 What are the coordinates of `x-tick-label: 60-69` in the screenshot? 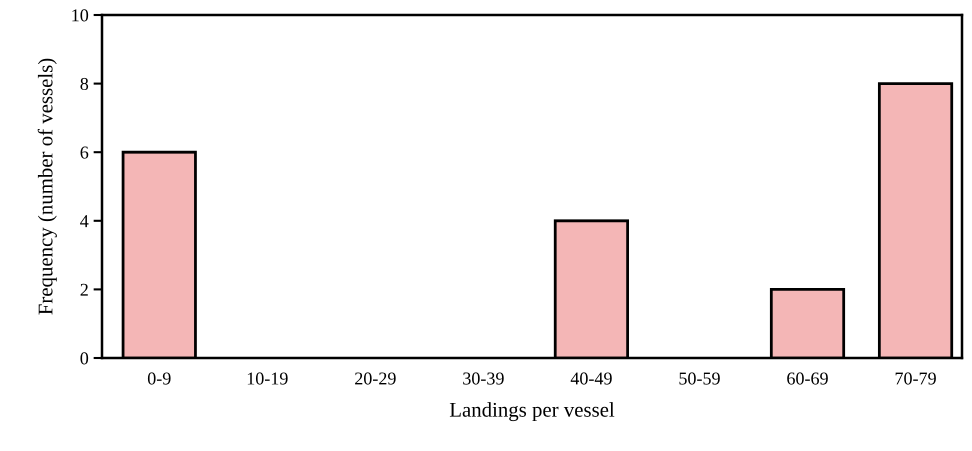 It's located at (807, 378).